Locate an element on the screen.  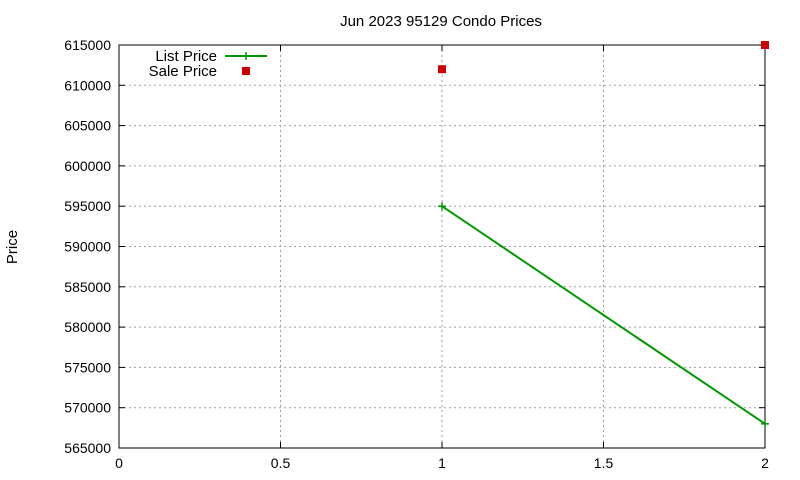
y-axis-label: Price is located at coordinates (12, 247).